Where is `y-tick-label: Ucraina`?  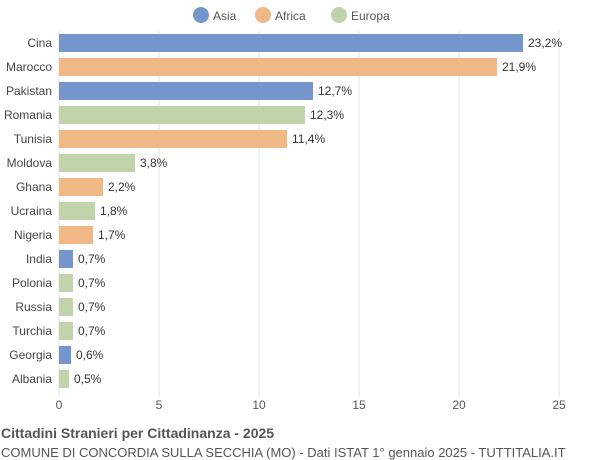 y-tick-label: Ucraina is located at coordinates (32, 211).